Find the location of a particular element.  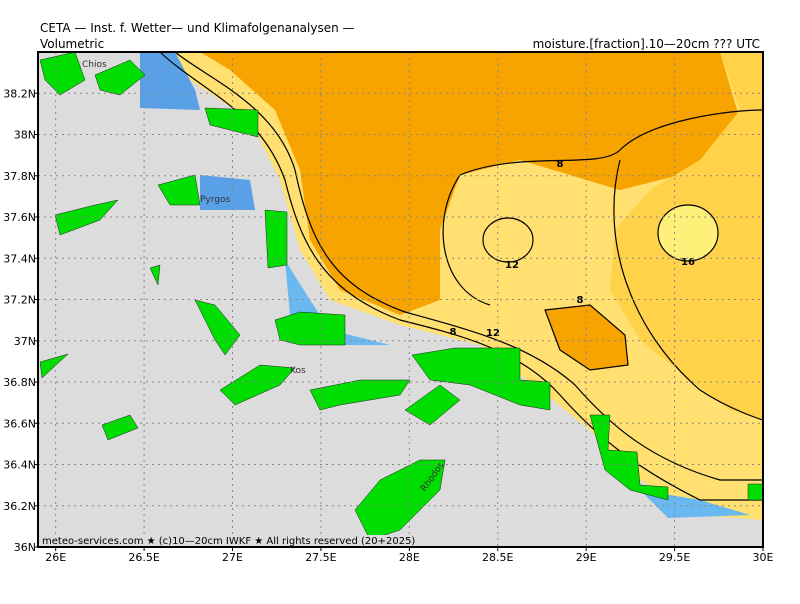

header-right: moisture.[fraction].10—20cm ??? UTC is located at coordinates (646, 44).